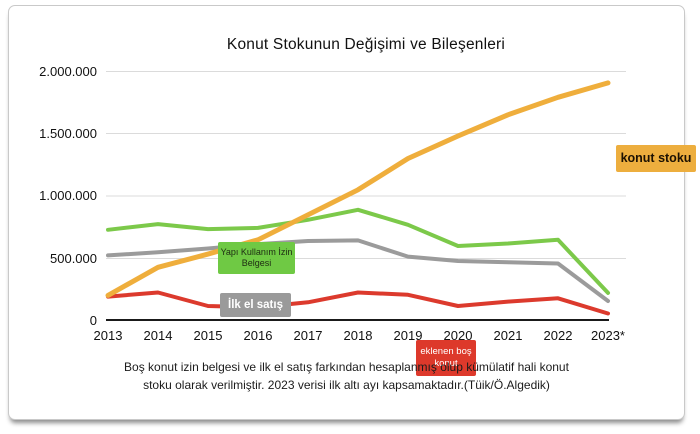 This screenshot has height=434, width=700. What do you see at coordinates (408, 335) in the screenshot?
I see `x-tick-2019: 2019` at bounding box center [408, 335].